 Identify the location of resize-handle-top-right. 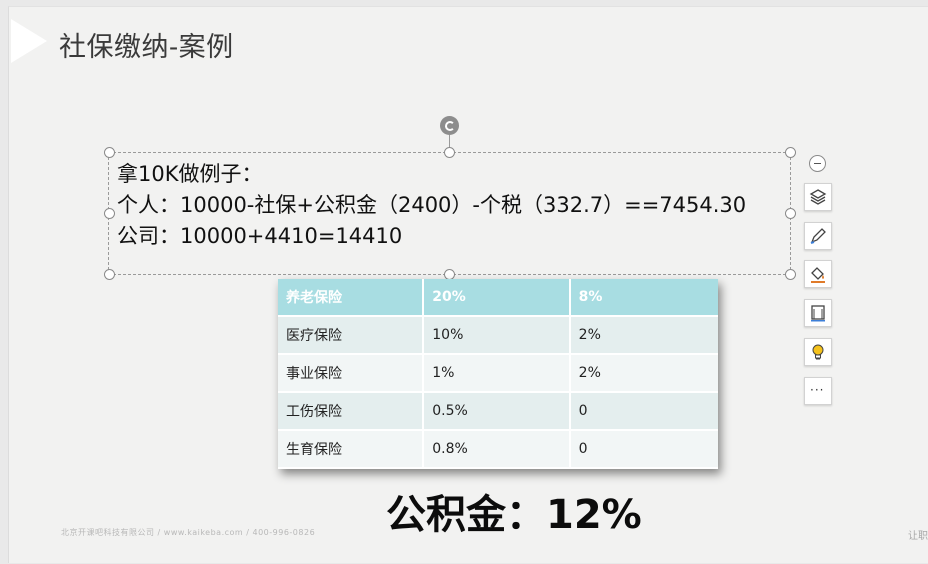
(790, 152).